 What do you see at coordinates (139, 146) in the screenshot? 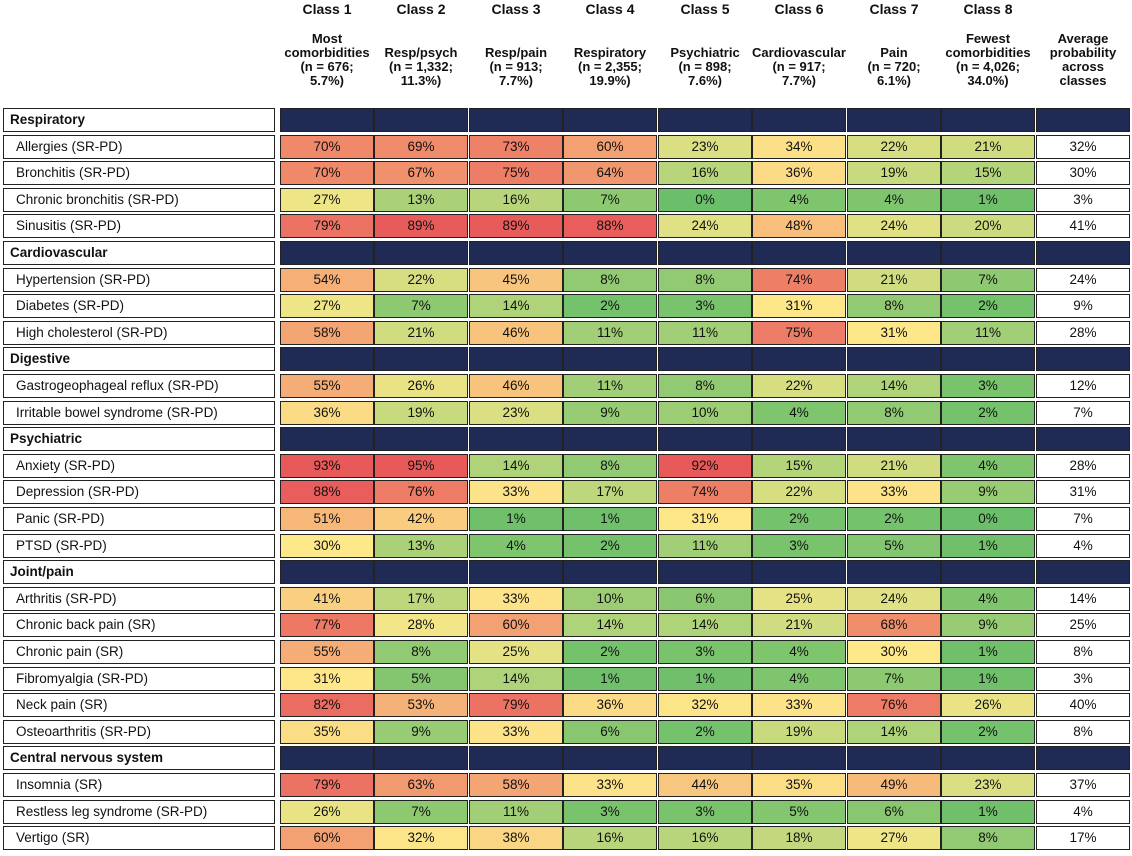
I see `row-label: Allergies (SR-PD)` at bounding box center [139, 146].